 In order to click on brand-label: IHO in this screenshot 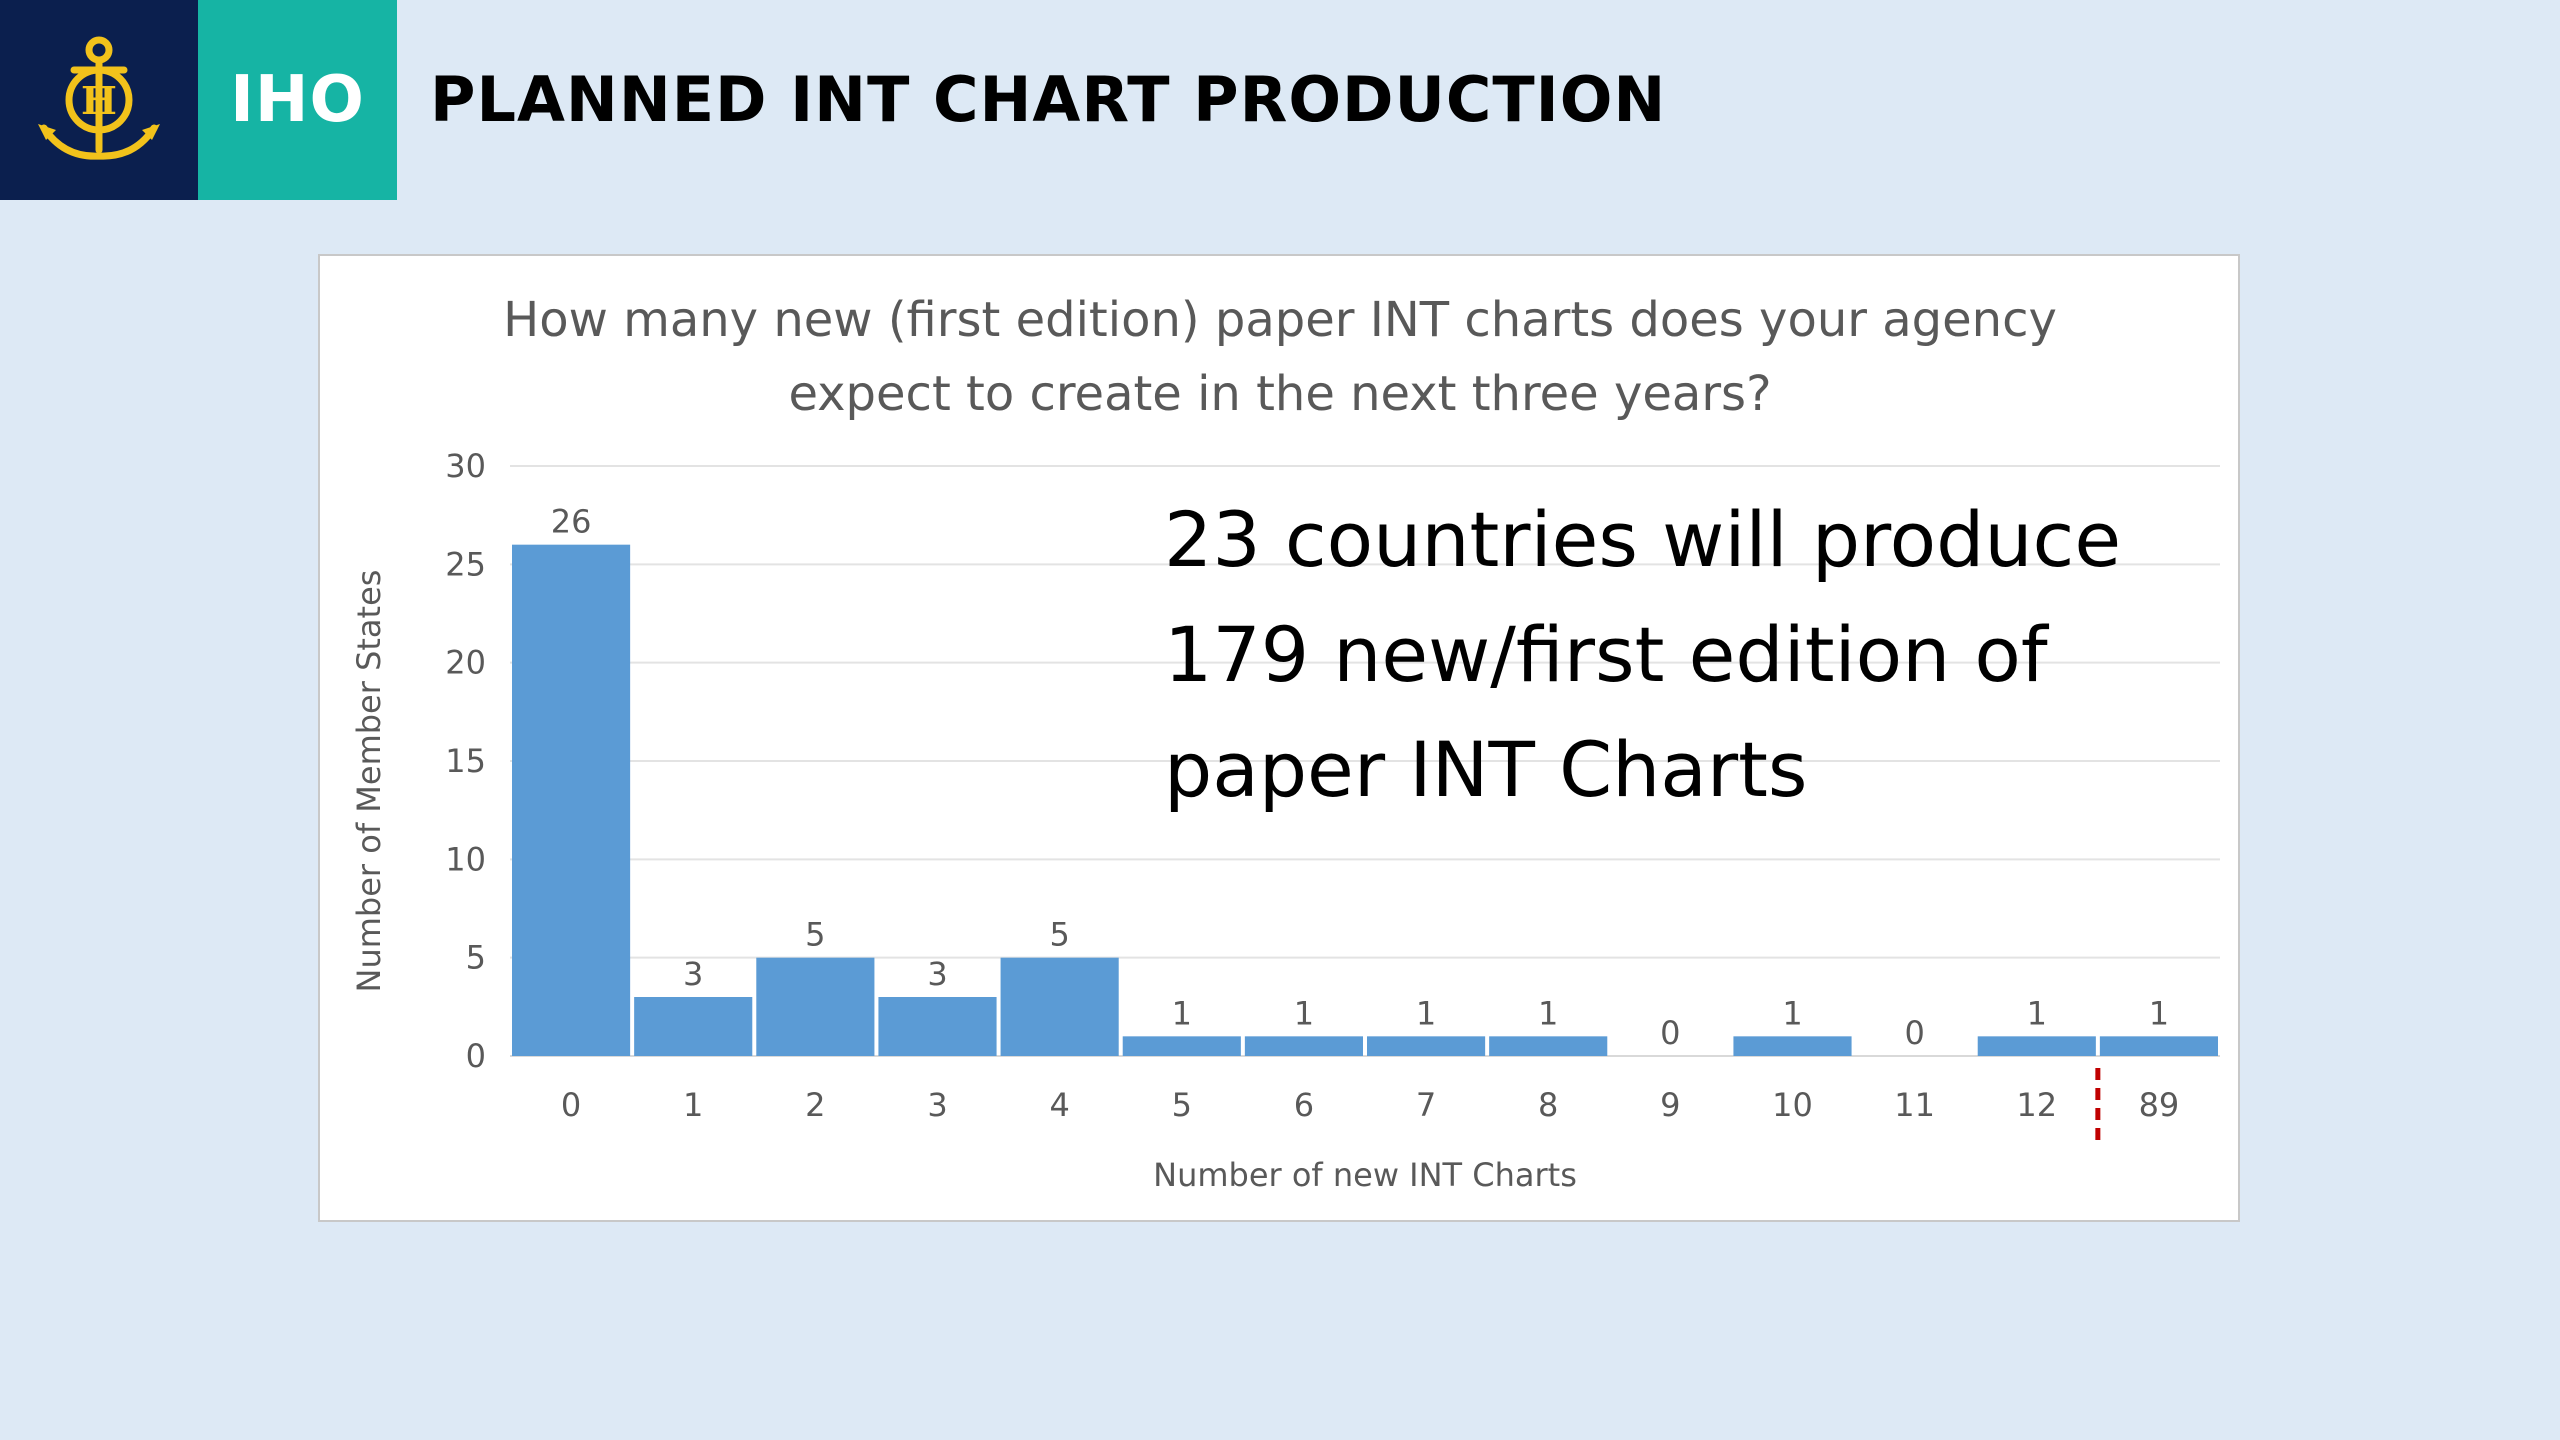, I will do `click(297, 100)`.